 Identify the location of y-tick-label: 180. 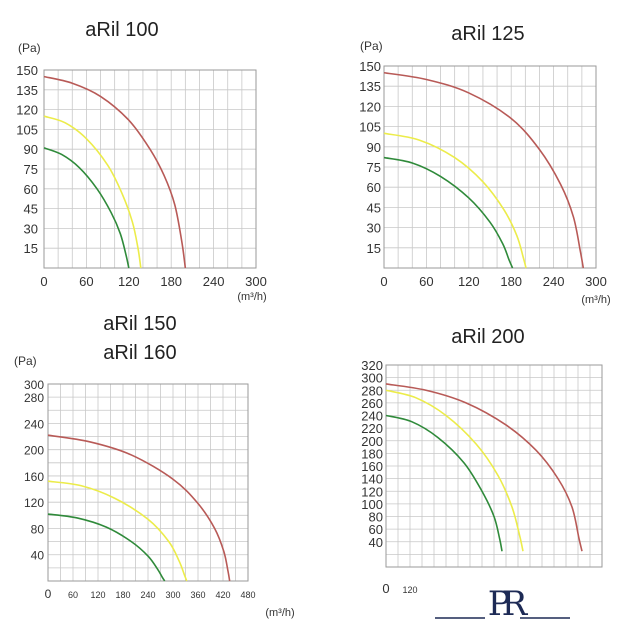
(372, 453).